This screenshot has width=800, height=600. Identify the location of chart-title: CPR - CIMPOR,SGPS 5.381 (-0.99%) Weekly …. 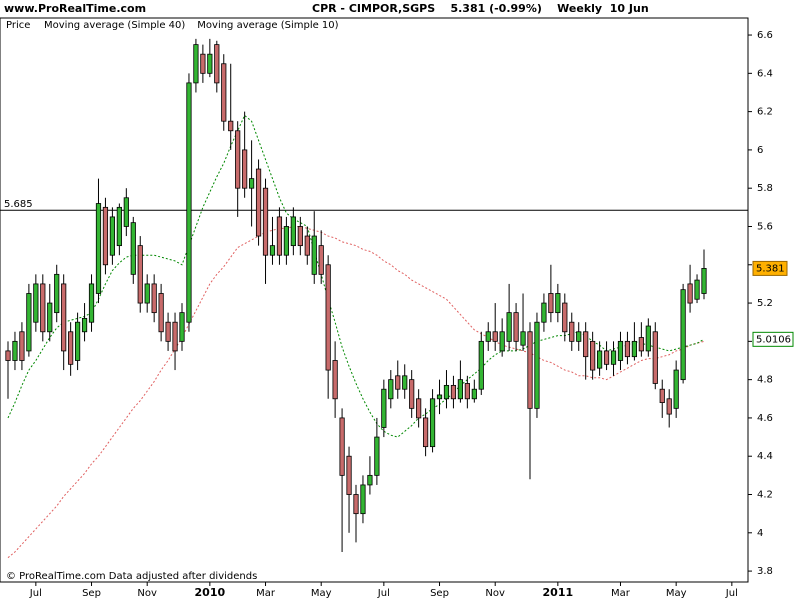
(480, 8).